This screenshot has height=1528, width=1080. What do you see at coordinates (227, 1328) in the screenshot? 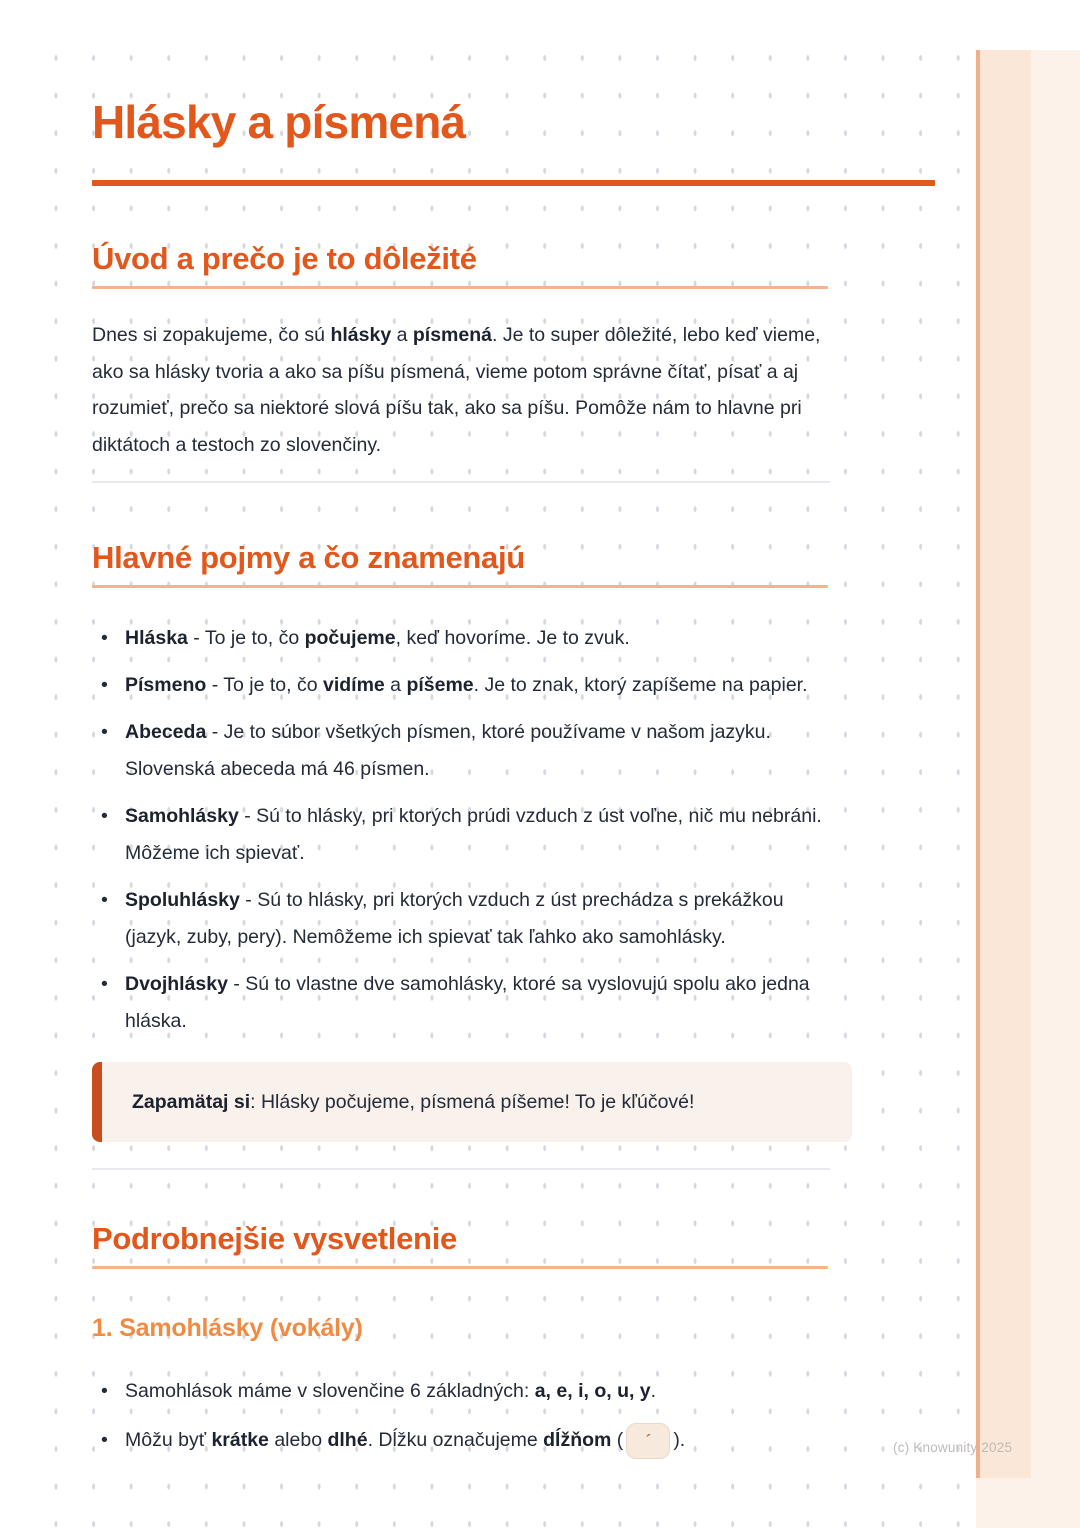
I see `subsection-heading-vowels: 1. Samohlásky (vokály)` at bounding box center [227, 1328].